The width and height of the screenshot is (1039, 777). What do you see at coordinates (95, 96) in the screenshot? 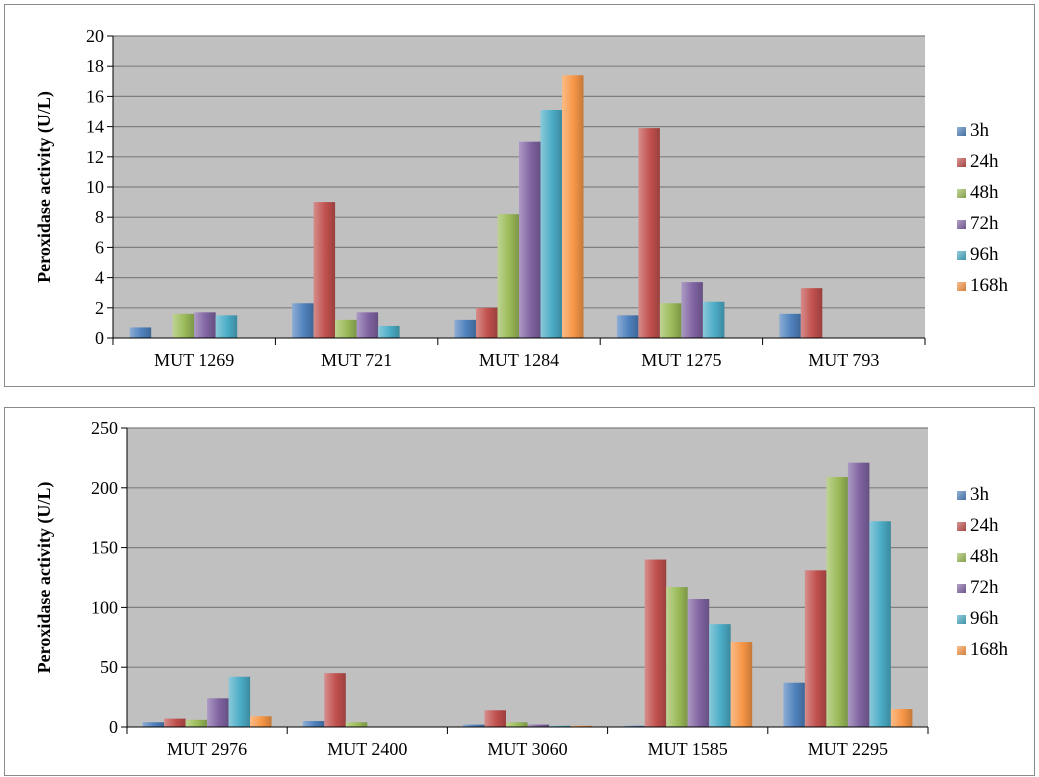
I see `y-tick-label: 16` at bounding box center [95, 96].